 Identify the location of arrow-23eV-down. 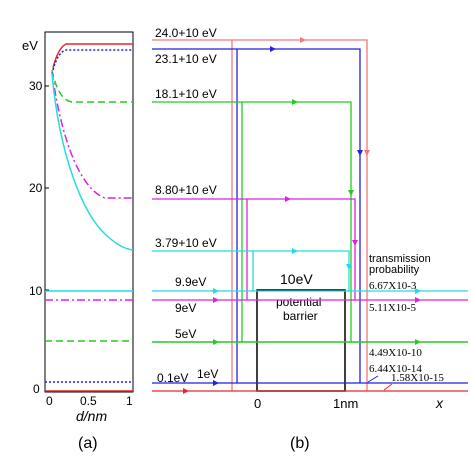
(360, 153).